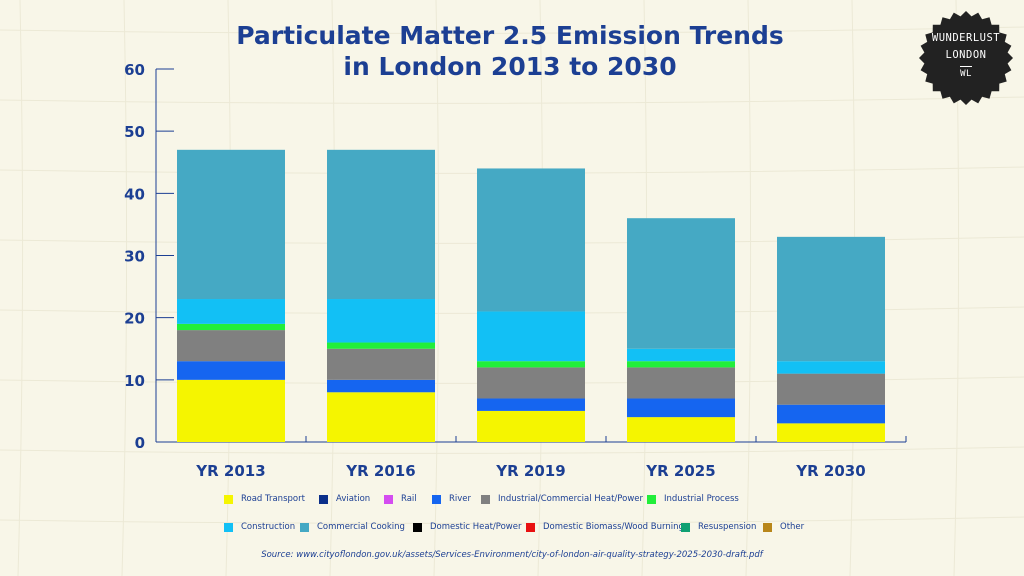  I want to click on bar-stack-yr-2025, so click(681, 330).